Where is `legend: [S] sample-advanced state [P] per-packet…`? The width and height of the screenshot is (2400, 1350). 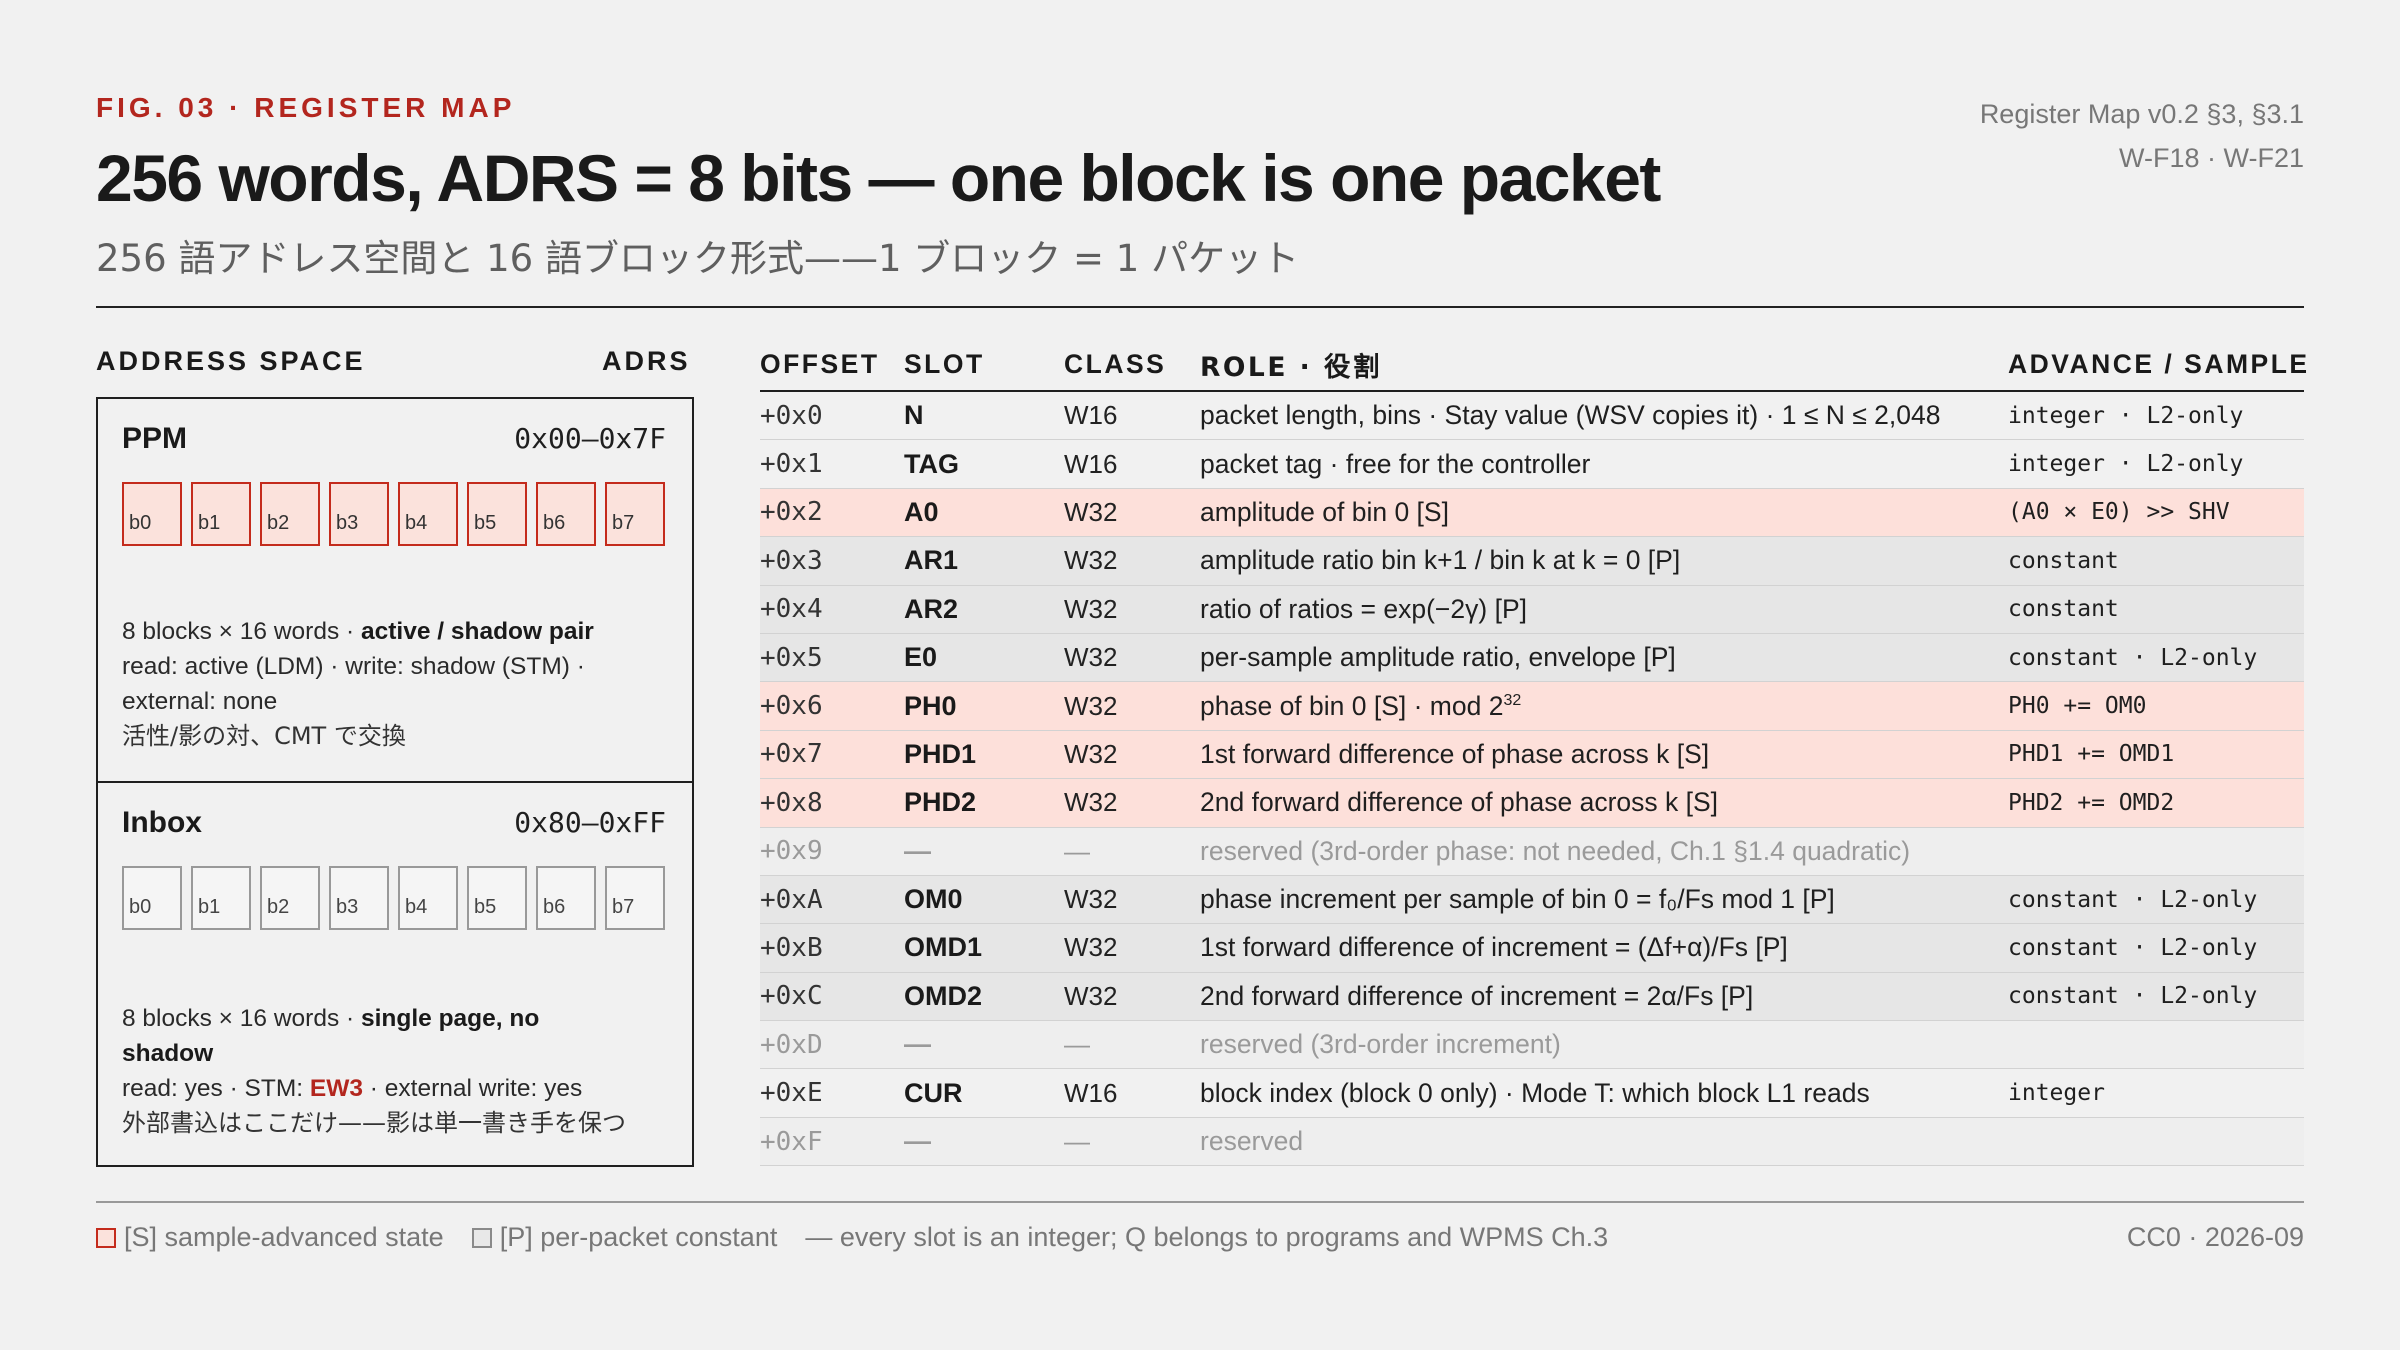
legend: [S] sample-advanced state [P] per-packet… is located at coordinates (852, 1237).